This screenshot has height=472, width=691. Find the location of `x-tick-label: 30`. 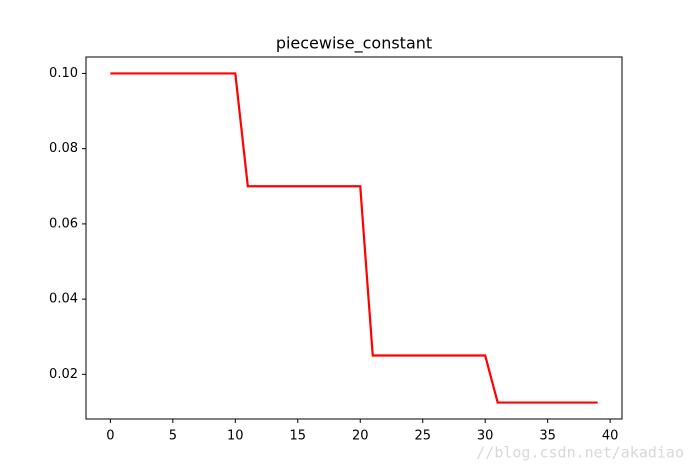

x-tick-label: 30 is located at coordinates (485, 436).